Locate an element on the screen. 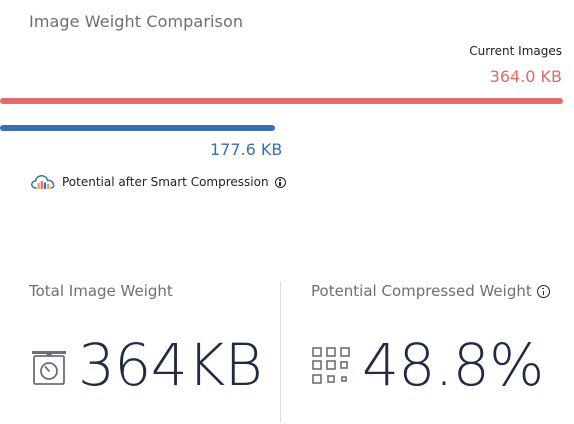 Image resolution: width=574 pixels, height=424 pixels. current-images-label: Current Images is located at coordinates (515, 51).